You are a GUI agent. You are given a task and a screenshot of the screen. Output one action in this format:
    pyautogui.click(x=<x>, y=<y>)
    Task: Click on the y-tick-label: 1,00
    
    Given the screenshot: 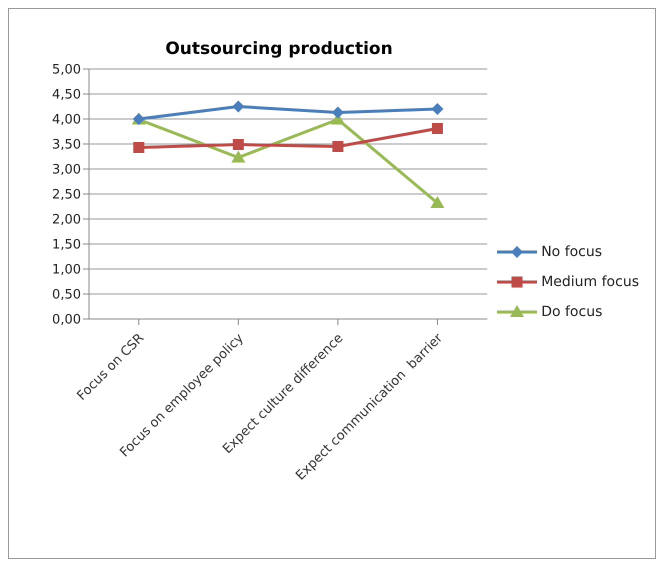 What is the action you would take?
    pyautogui.click(x=66, y=270)
    